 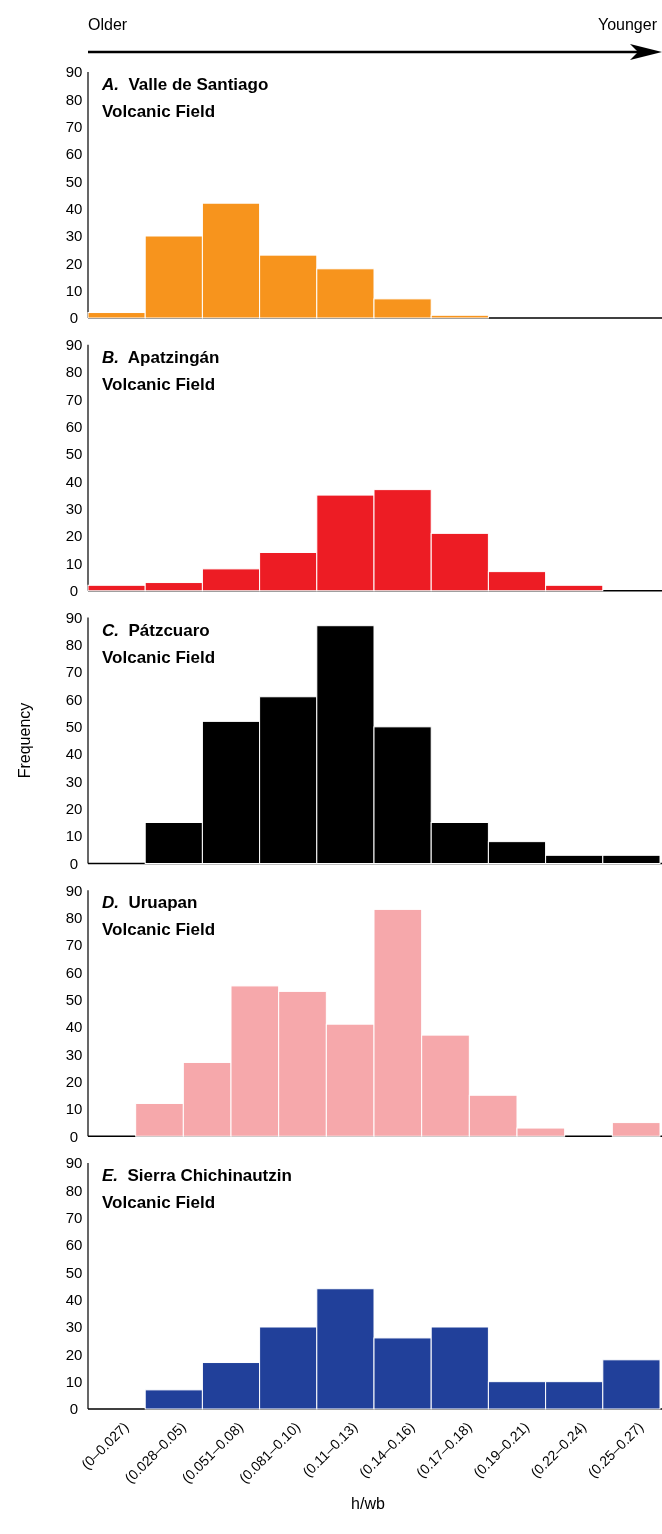 I want to click on text: D. Uruapan Volcanic Field, so click(x=159, y=916).